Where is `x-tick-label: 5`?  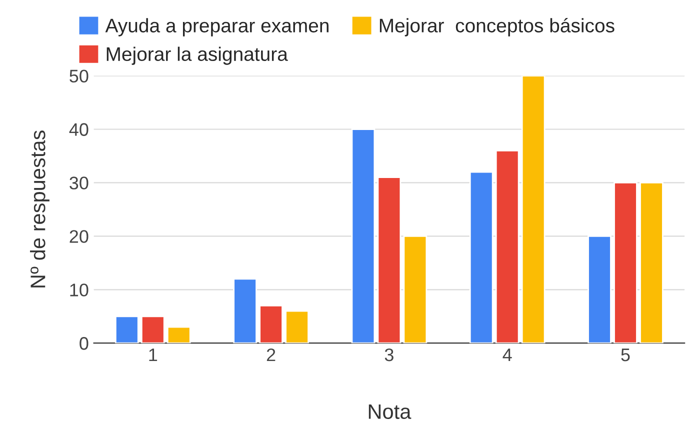 x-tick-label: 5 is located at coordinates (625, 355).